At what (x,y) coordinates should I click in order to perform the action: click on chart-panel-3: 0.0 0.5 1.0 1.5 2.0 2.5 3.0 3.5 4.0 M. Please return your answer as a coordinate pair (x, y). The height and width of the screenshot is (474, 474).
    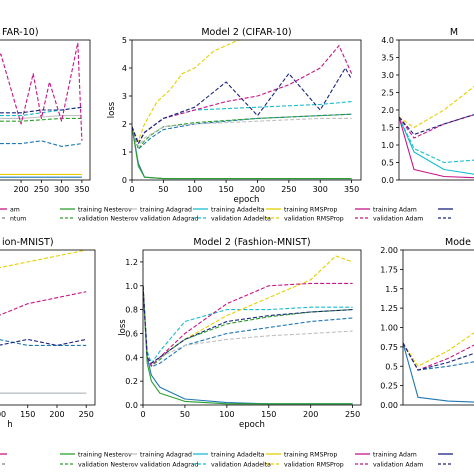
    Looking at the image, I should click on (427, 106).